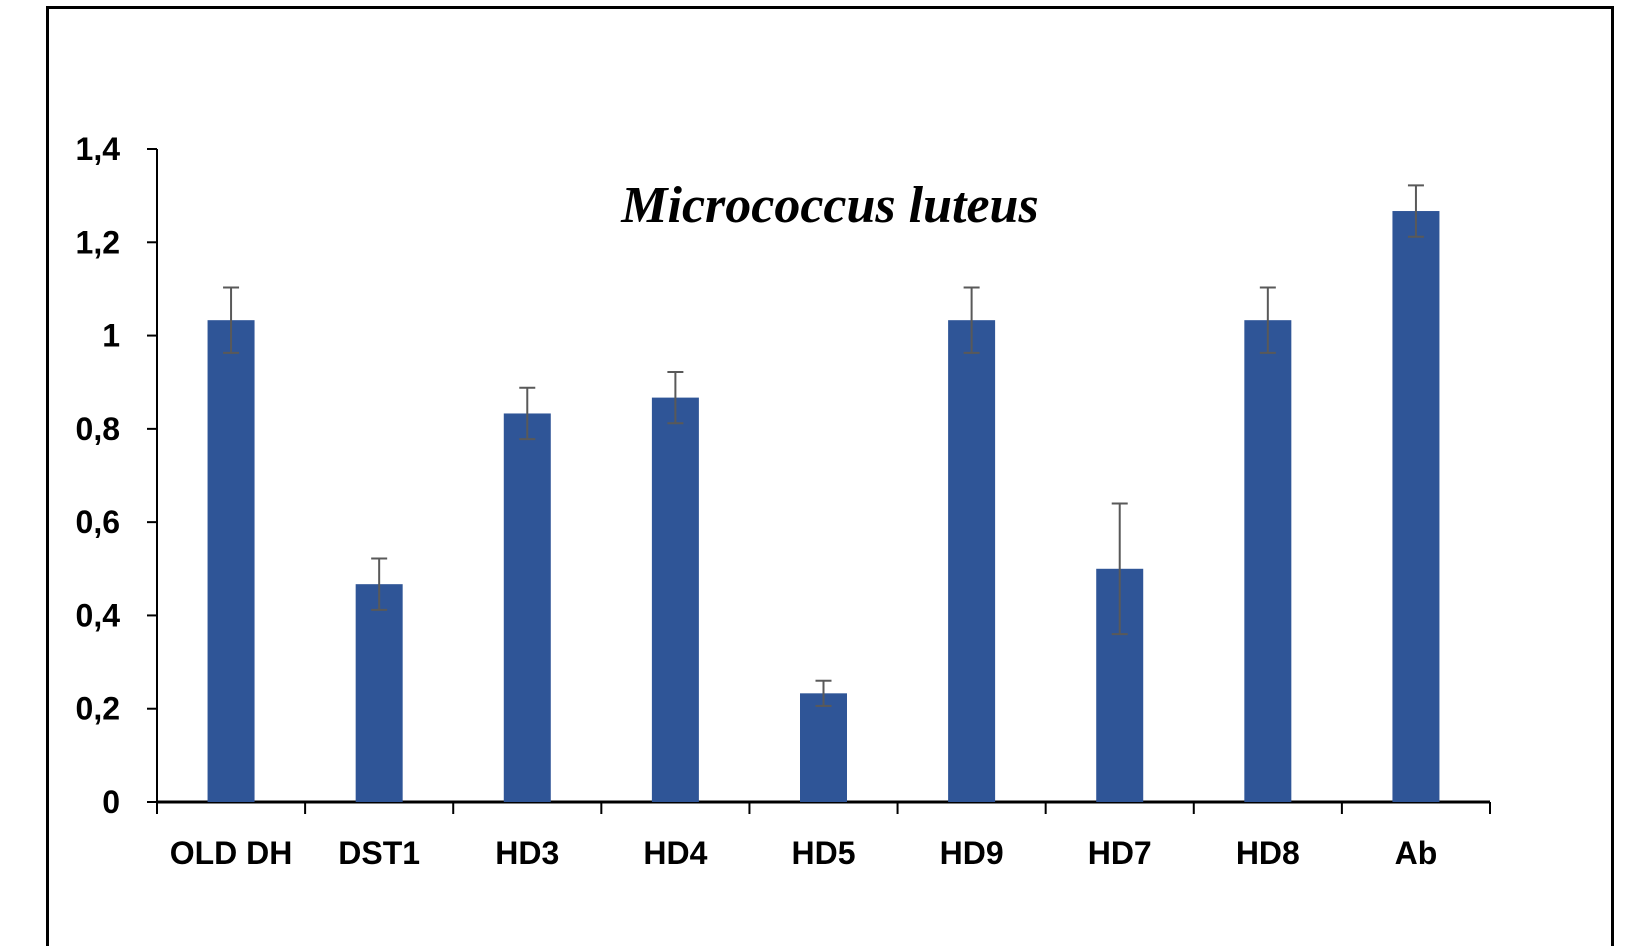 This screenshot has width=1646, height=946. Describe the element at coordinates (675, 599) in the screenshot. I see `bar-hd4` at that location.